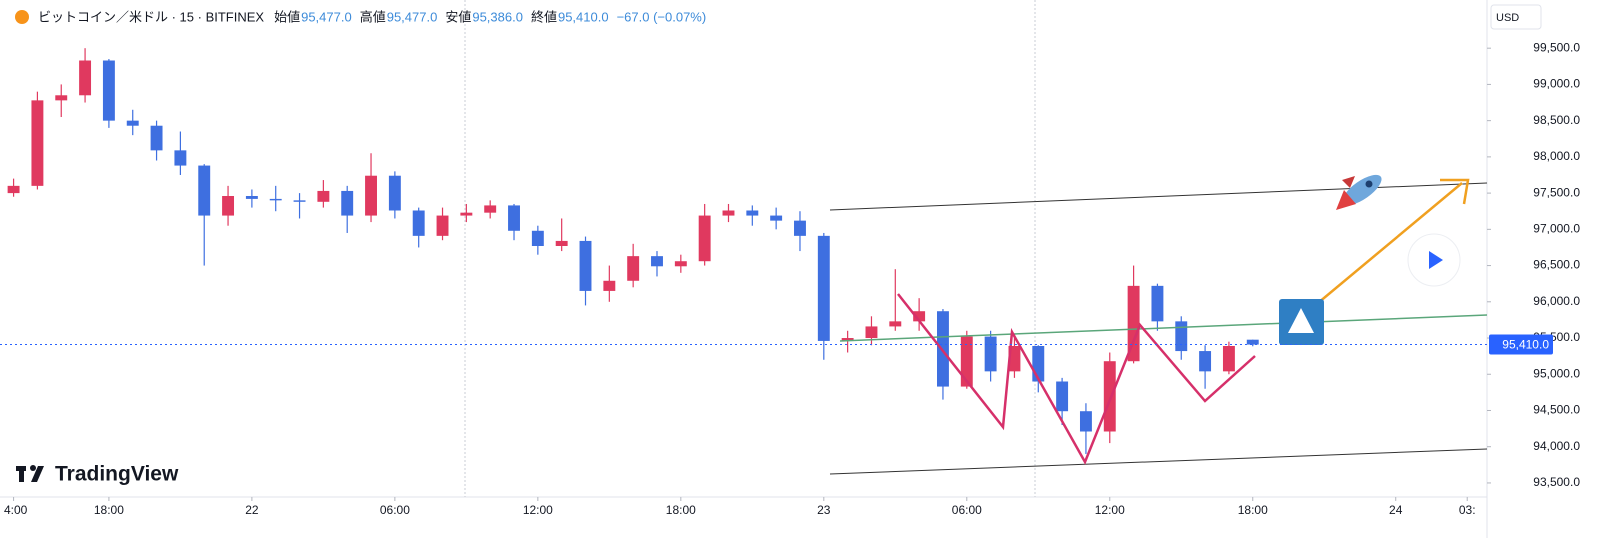  Describe the element at coordinates (1556, 410) in the screenshot. I see `y-tick-label: 94,500.0` at that location.